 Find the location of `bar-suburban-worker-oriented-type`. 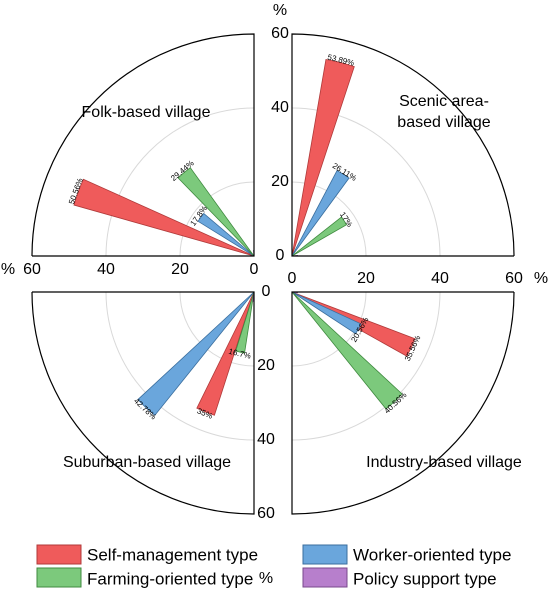

bar-suburban-worker-oriented-type is located at coordinates (196, 353).